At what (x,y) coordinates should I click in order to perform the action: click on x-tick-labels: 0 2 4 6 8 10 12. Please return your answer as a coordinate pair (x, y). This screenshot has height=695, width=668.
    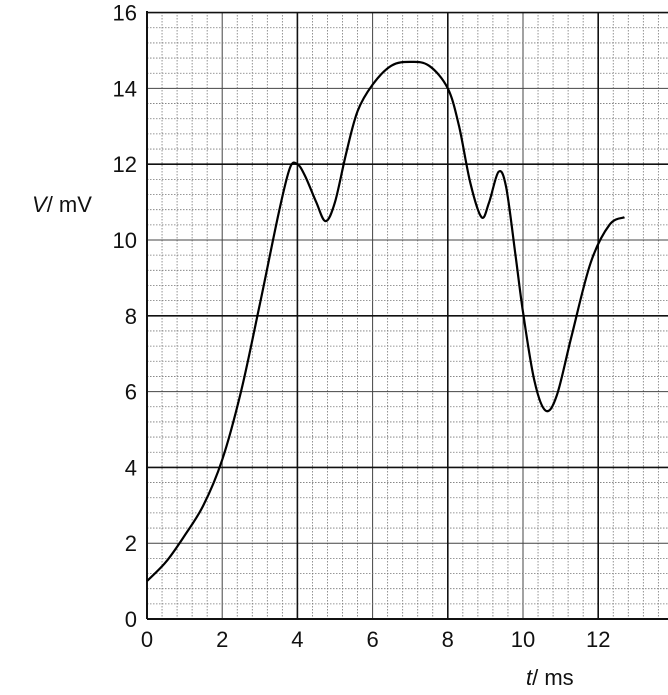
    Looking at the image, I should click on (376, 639).